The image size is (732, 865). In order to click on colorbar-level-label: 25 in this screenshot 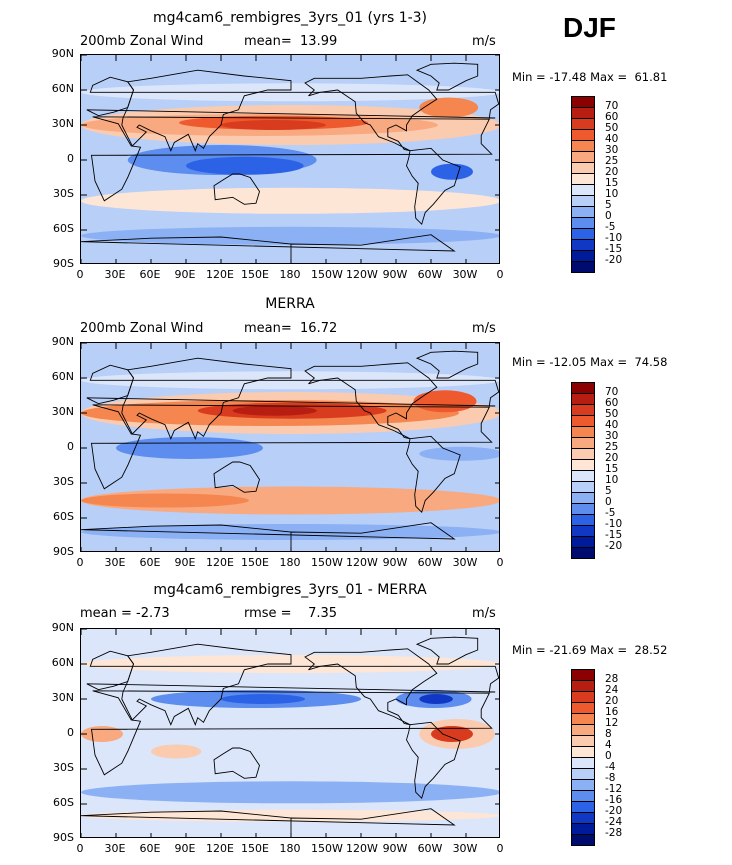, I will do `click(612, 447)`.